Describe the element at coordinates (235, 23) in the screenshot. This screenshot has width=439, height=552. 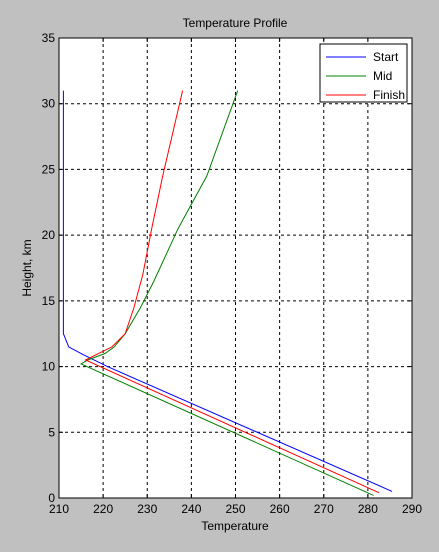
I see `chart-title: Temperature Profile` at that location.